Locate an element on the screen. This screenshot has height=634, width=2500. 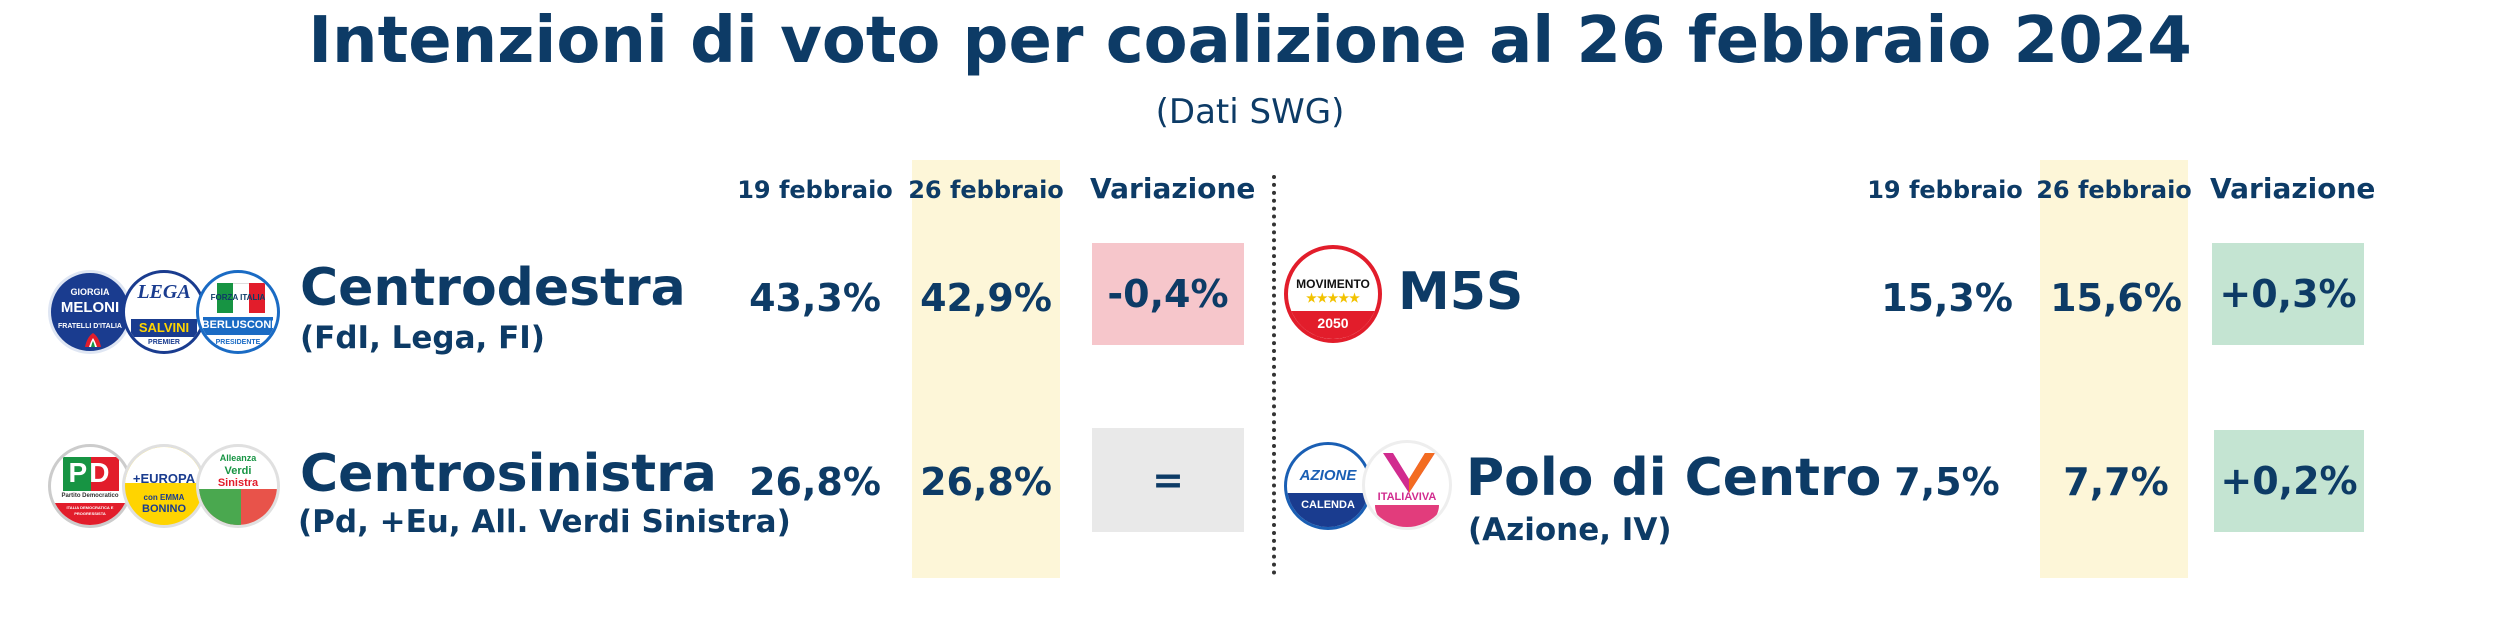
italia-viva-logo-icon: ITALIAVIVA is located at coordinates (1407, 485).